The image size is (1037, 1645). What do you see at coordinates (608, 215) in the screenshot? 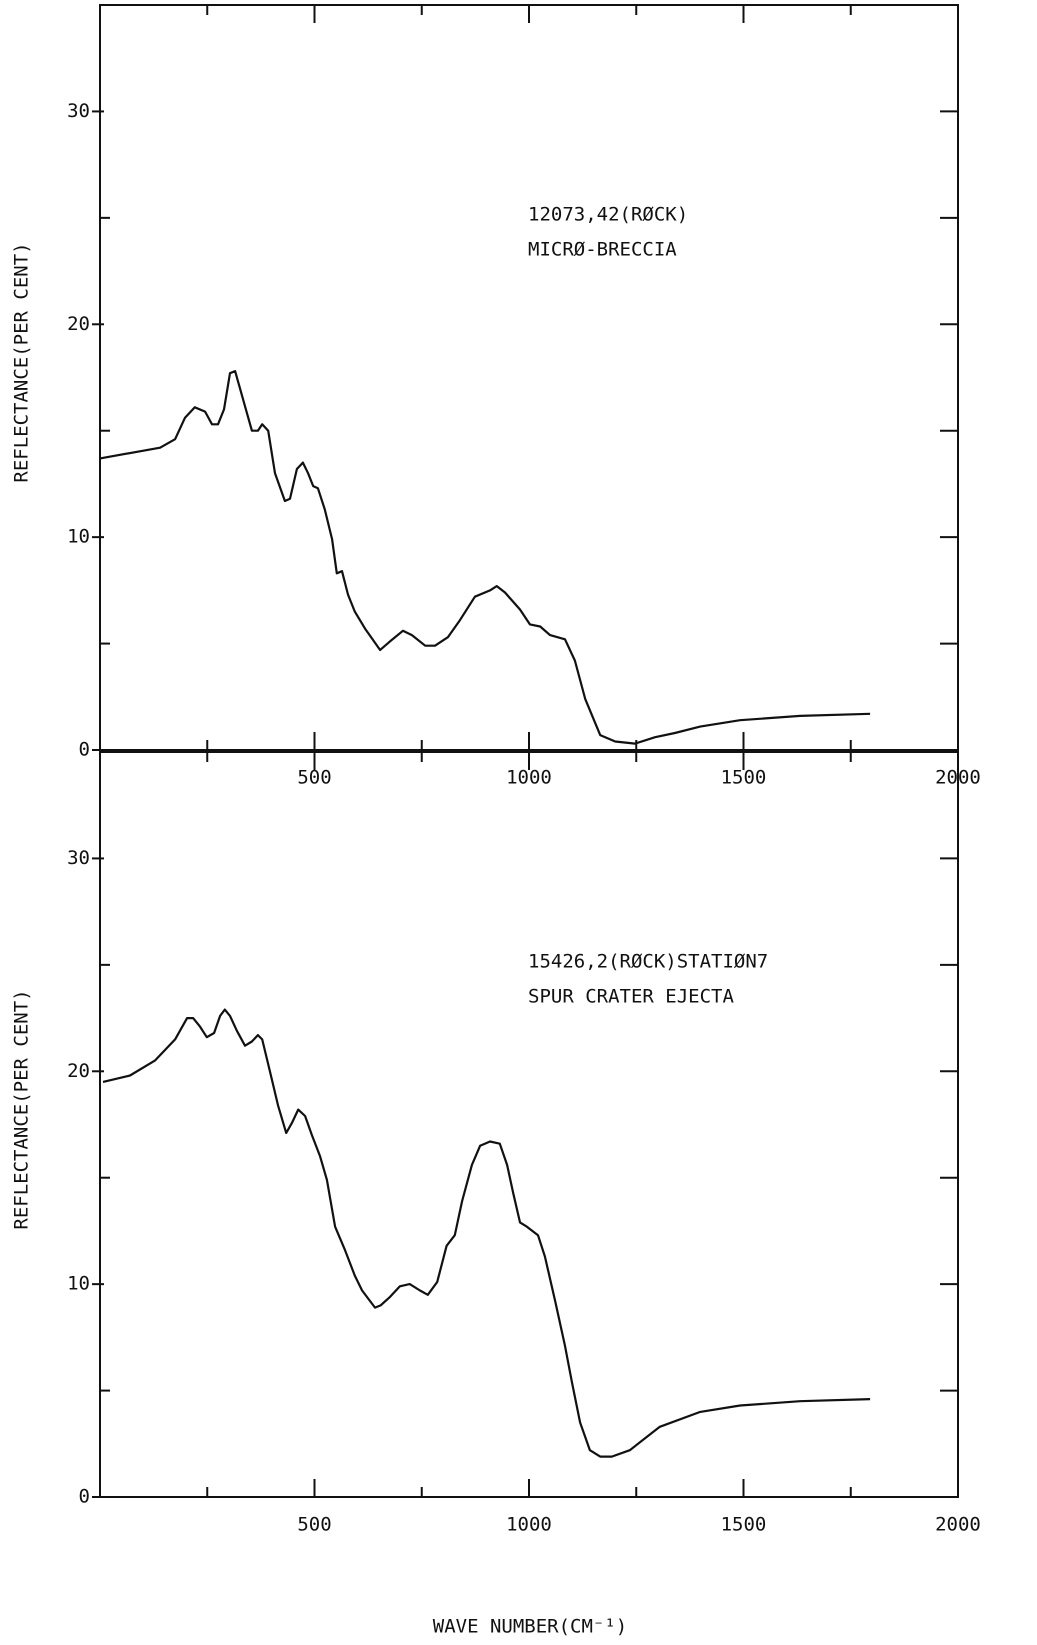
I see `annotation: 12073,42(RØCK)` at bounding box center [608, 215].